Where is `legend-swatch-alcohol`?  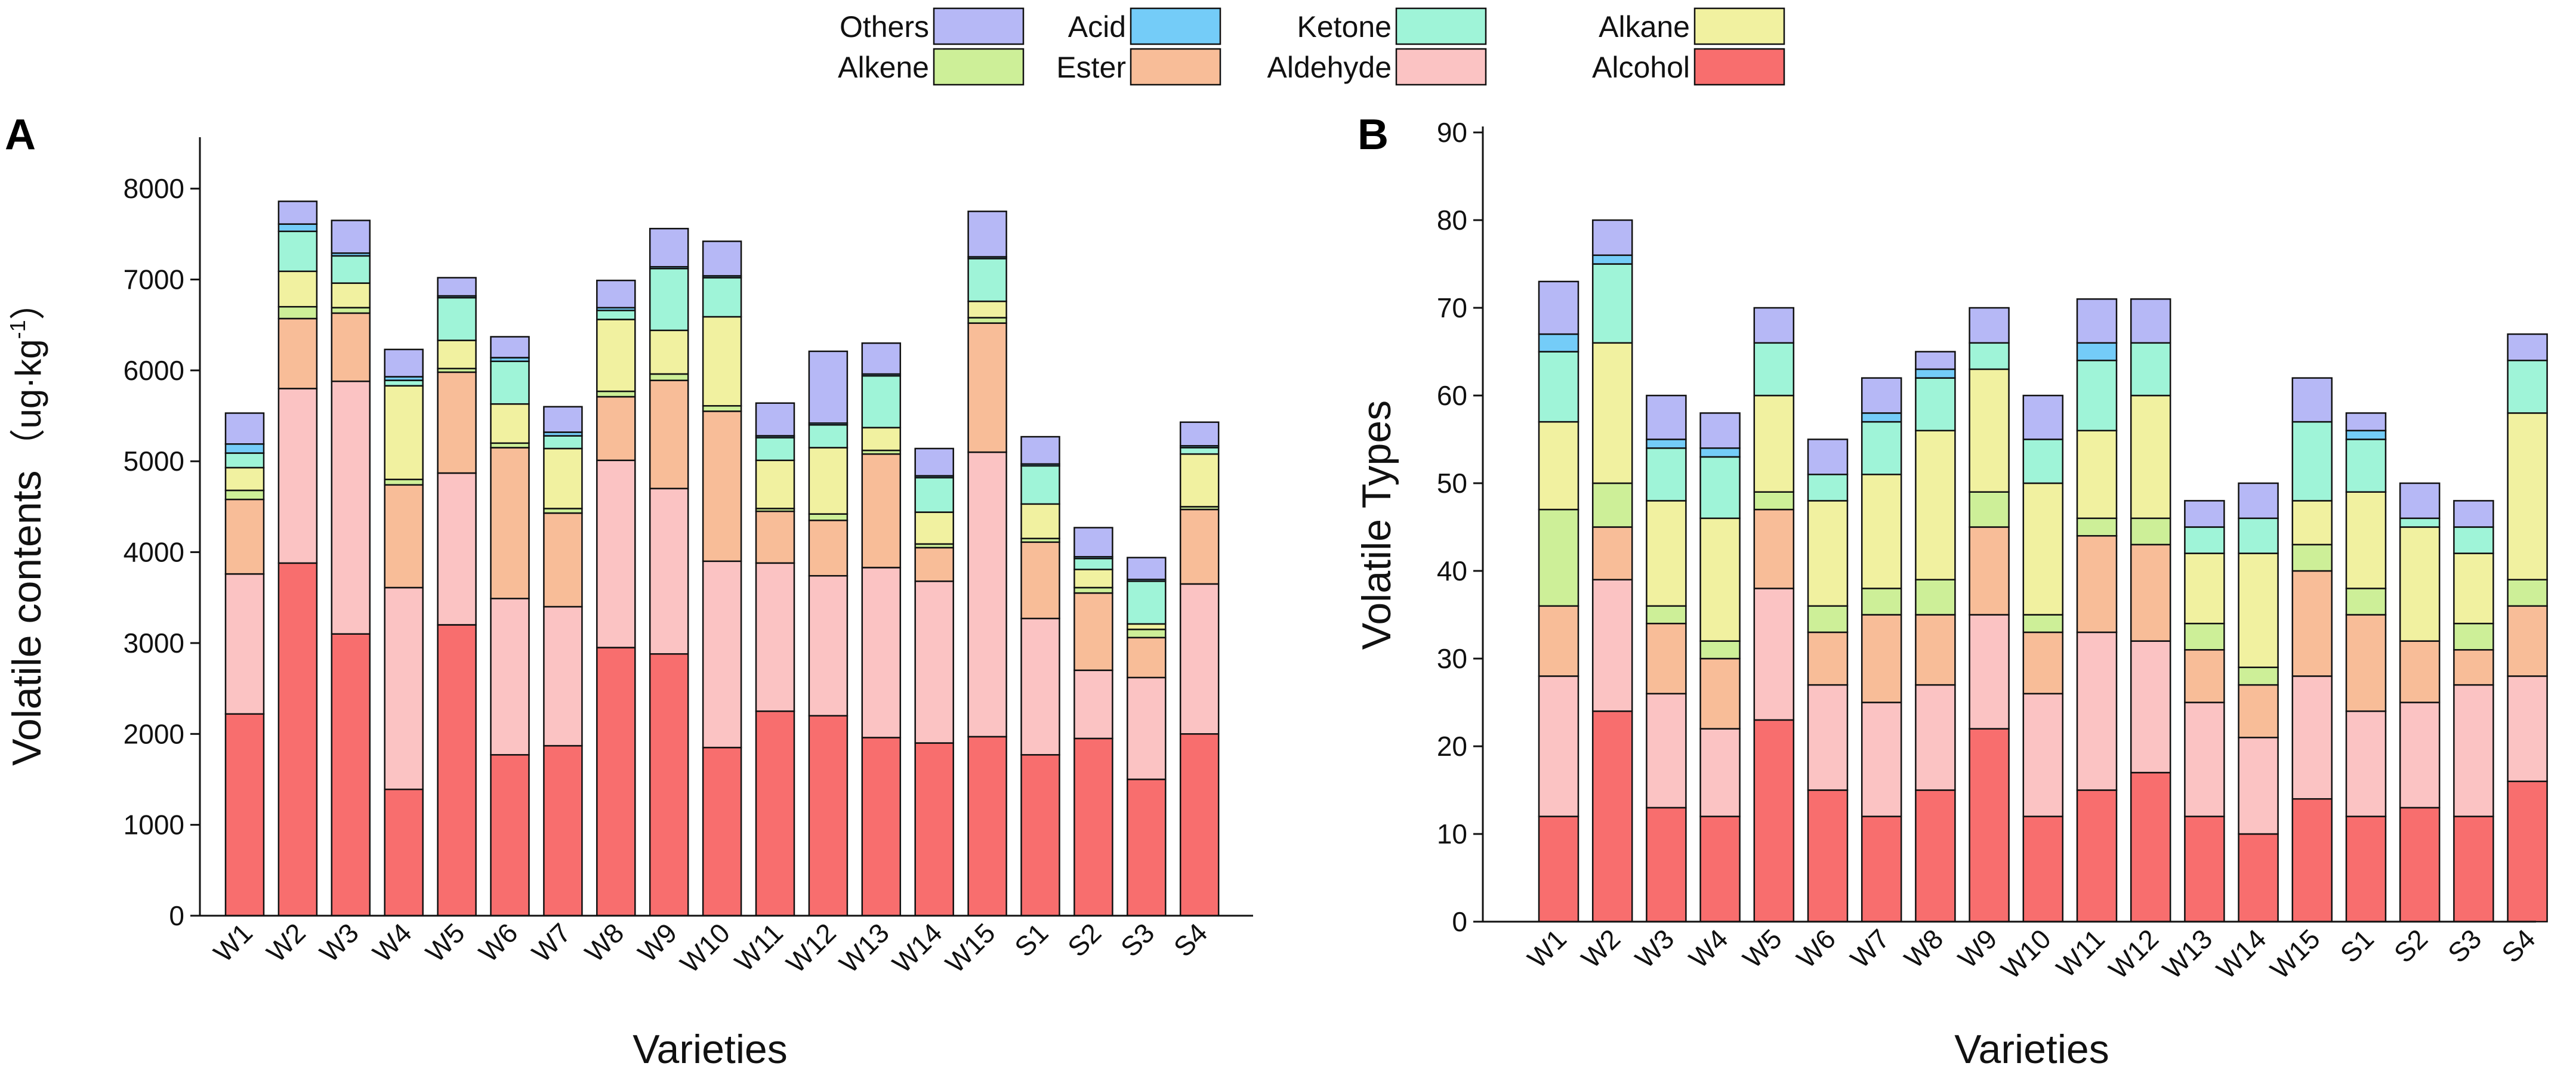 legend-swatch-alcohol is located at coordinates (1739, 67).